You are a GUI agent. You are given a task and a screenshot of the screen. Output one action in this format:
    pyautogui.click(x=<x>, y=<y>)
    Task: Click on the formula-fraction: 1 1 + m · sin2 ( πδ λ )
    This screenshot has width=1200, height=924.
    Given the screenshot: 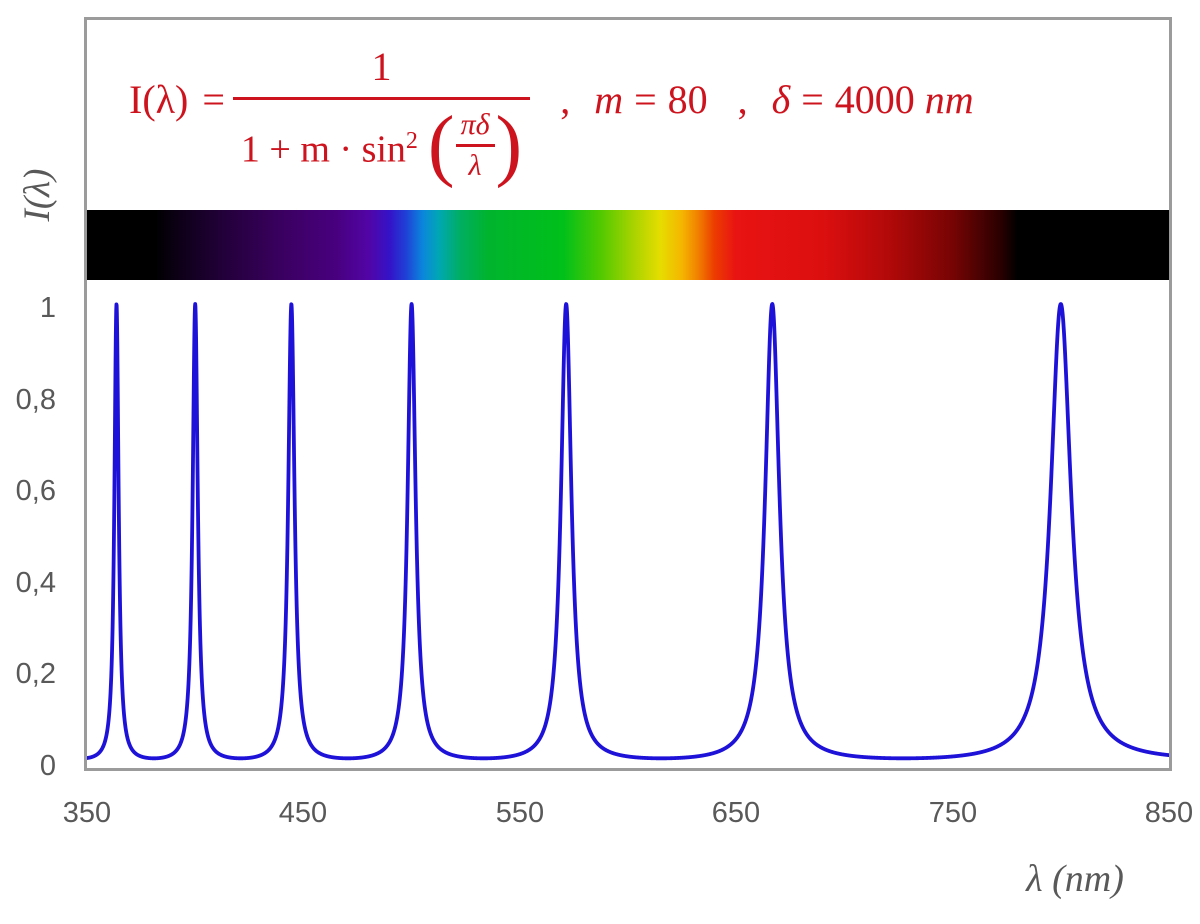 What is the action you would take?
    pyautogui.click(x=381, y=116)
    